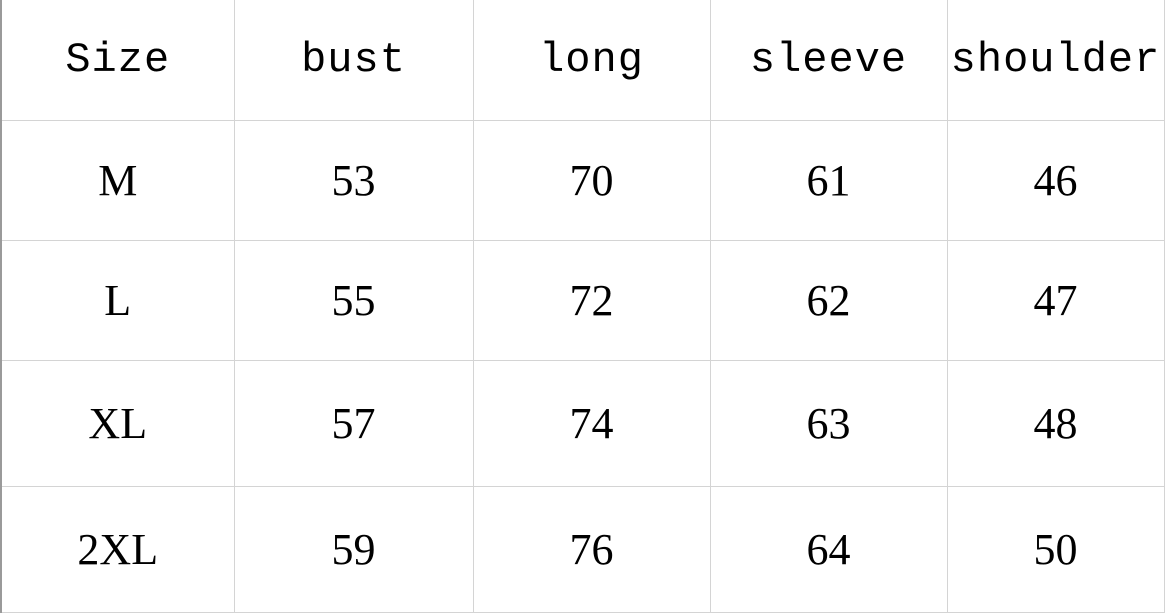 This screenshot has width=1166, height=614. What do you see at coordinates (1055, 423) in the screenshot?
I see `cell-shoulder: 48` at bounding box center [1055, 423].